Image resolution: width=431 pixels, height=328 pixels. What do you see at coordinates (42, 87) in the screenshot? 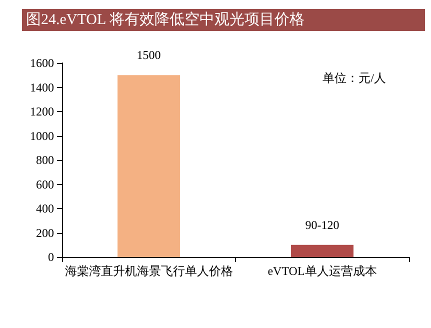
I see `y-tick-label: 1400` at bounding box center [42, 87].